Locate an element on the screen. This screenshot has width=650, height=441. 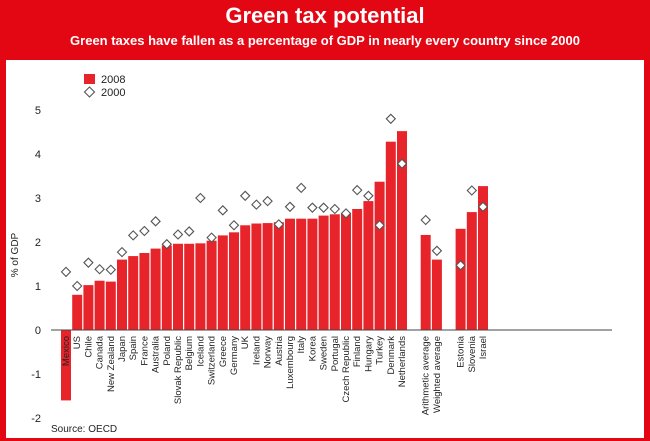
marker-2000-new-zealand is located at coordinates (111, 269).